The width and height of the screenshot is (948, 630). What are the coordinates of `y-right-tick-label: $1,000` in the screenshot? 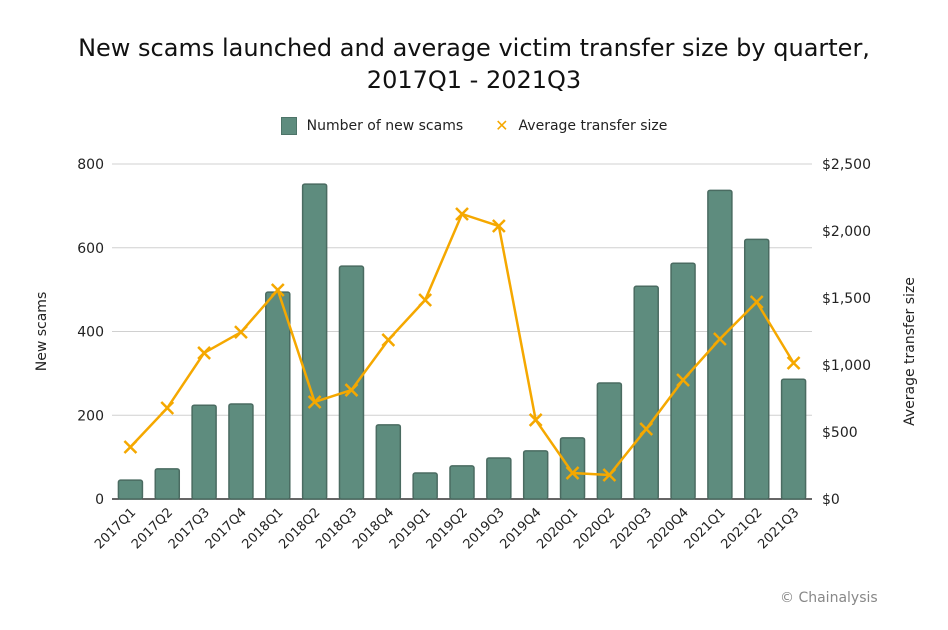 It's located at (846, 366).